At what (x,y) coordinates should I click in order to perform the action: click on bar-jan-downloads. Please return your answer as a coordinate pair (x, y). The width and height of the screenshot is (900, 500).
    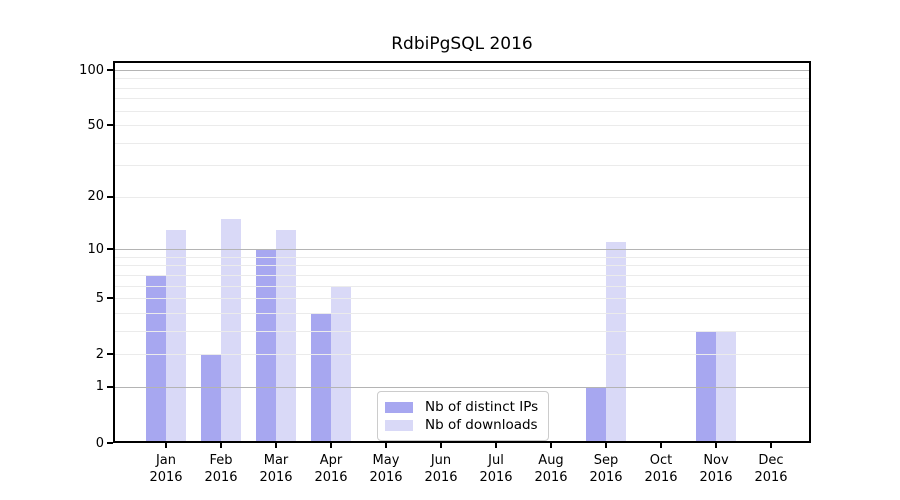
    Looking at the image, I should click on (176, 336).